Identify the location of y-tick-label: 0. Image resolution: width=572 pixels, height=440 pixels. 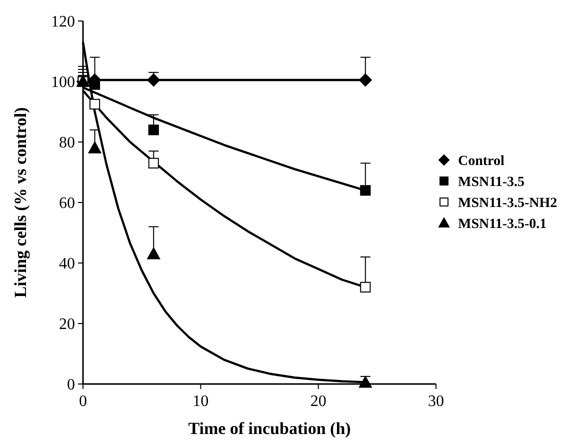
(71, 385).